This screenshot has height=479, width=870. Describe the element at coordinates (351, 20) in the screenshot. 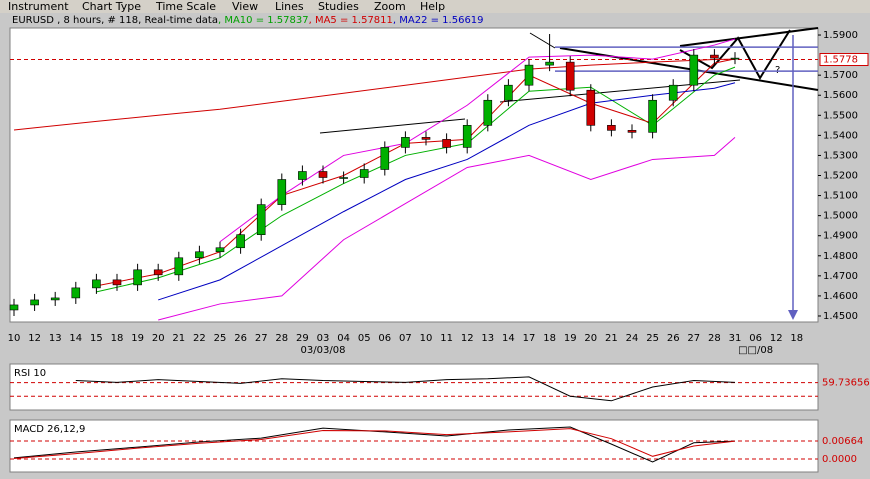

I see `header-text: , MA5 = 1.57811` at that location.